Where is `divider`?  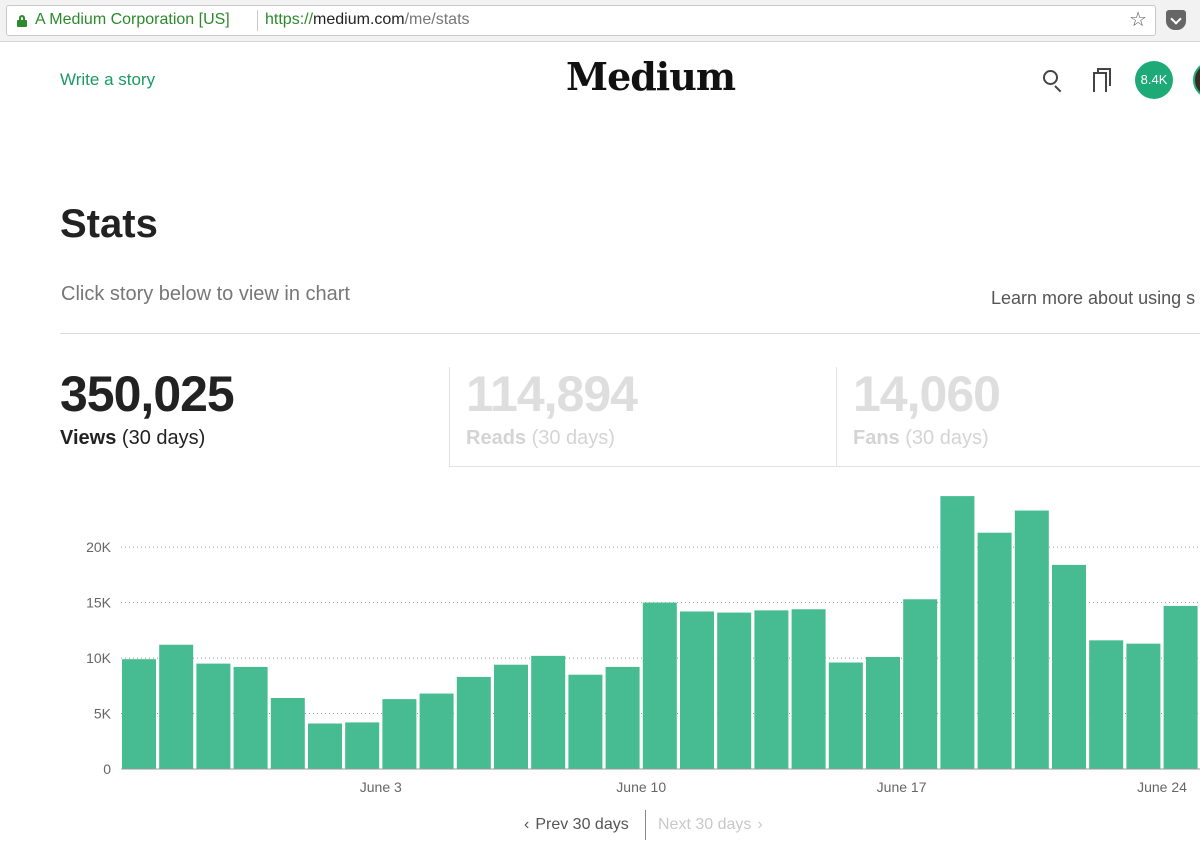 divider is located at coordinates (630, 333).